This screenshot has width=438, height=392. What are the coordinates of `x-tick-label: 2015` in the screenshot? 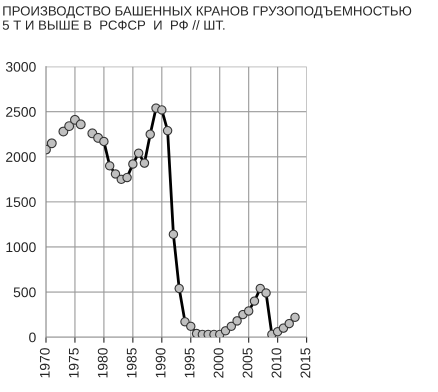 It's located at (305, 363).